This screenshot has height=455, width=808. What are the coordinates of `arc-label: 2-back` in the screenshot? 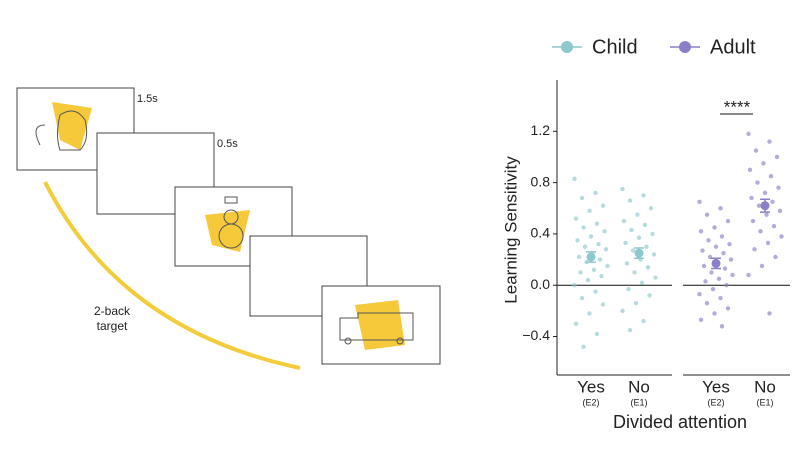 It's located at (112, 311).